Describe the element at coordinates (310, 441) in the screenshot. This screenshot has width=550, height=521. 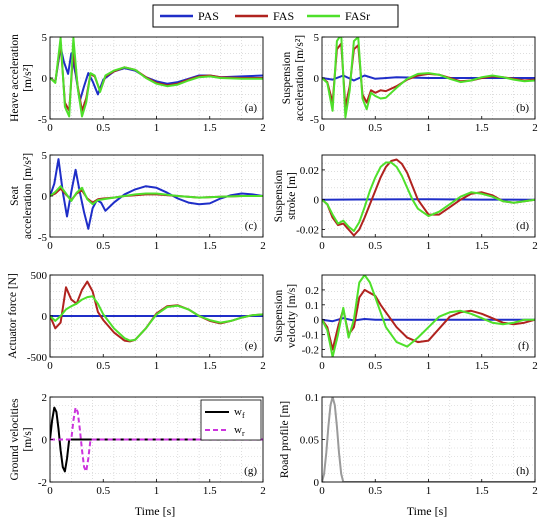
I see `y-tick-label: 0.05` at that location.